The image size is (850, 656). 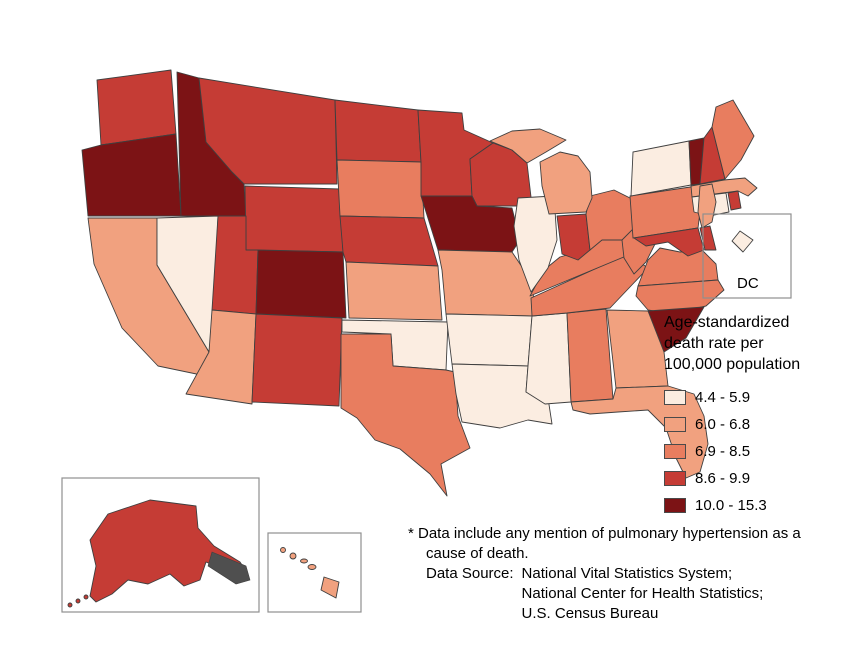 What do you see at coordinates (573, 237) in the screenshot?
I see `state-IN` at bounding box center [573, 237].